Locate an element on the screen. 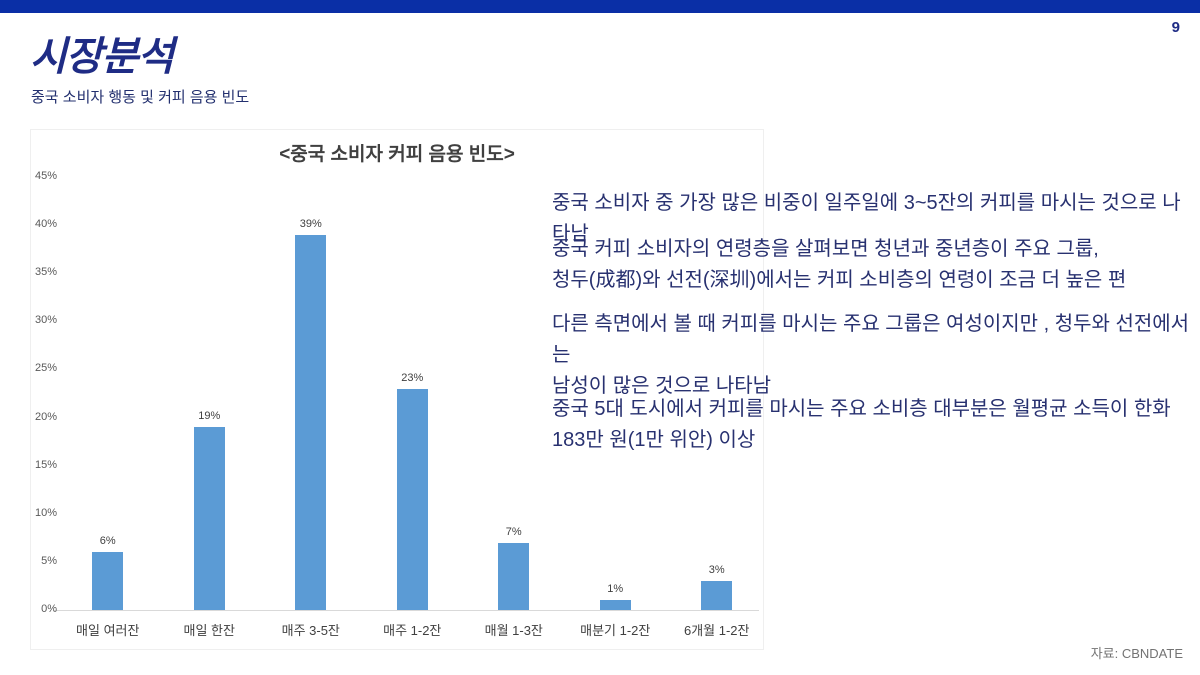 This screenshot has width=1200, height=675. chart-title: <중국 소비자 커피 음용 빈도> is located at coordinates (397, 154).